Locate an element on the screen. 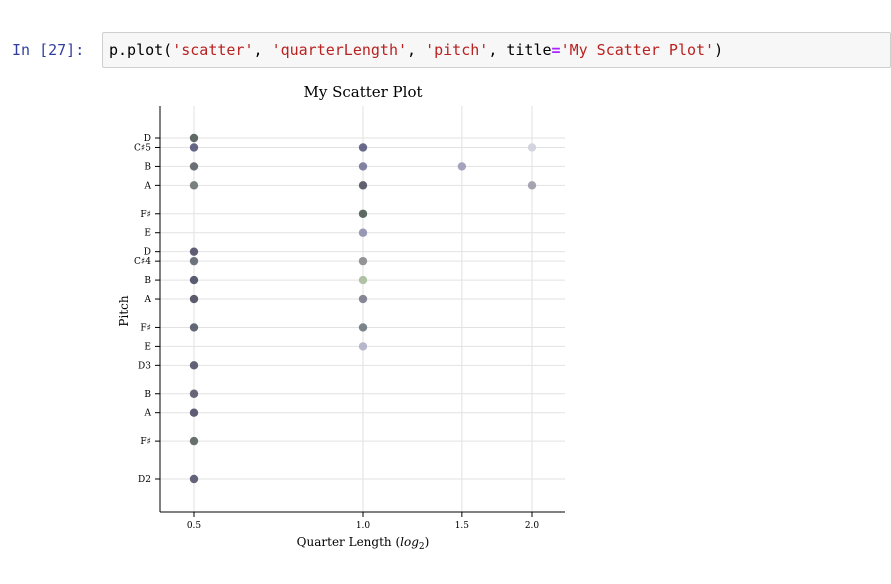 Image resolution: width=891 pixels, height=584 pixels. code-text: ) is located at coordinates (719, 50).